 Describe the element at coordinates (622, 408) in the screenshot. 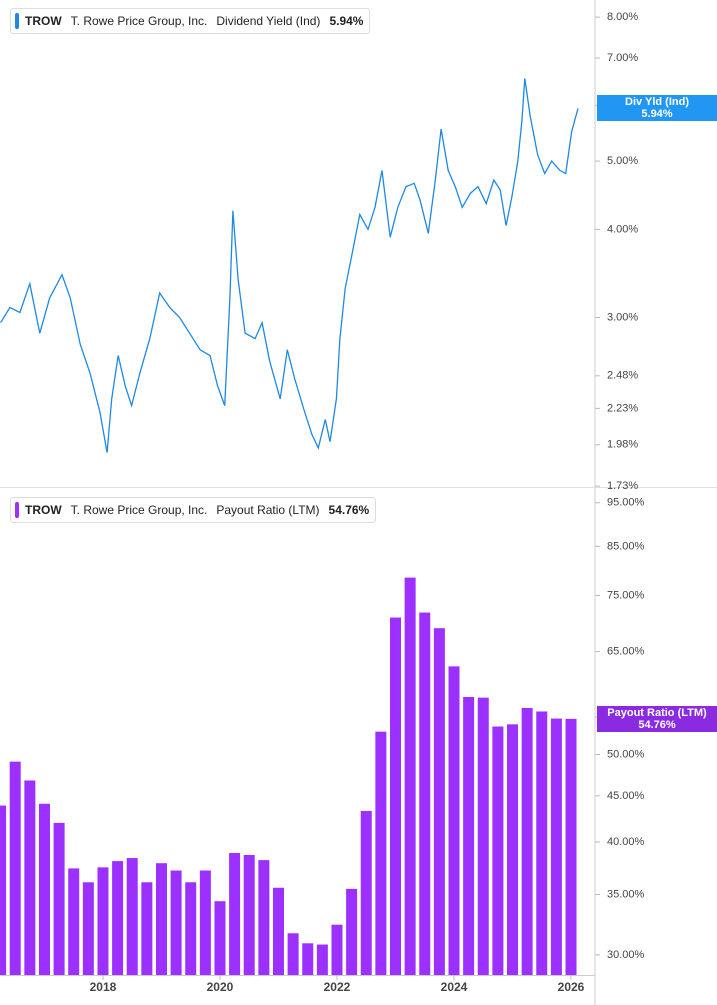

I see `y-tick-label: 2.23%` at that location.